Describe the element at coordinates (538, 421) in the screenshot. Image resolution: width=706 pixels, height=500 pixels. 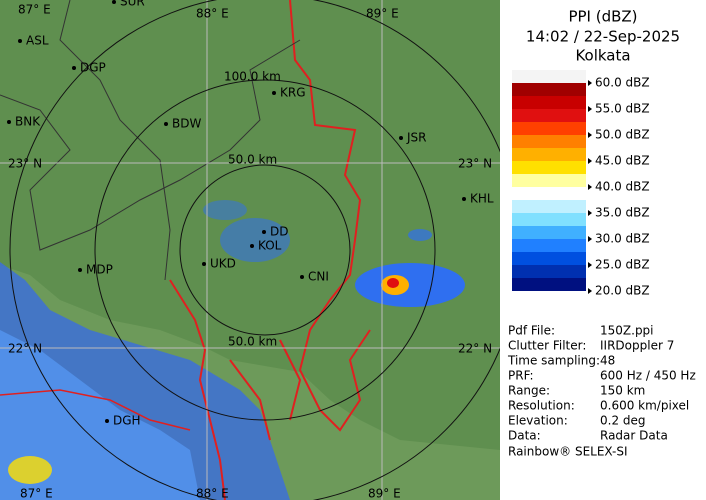
I see `info-key: Elevation:` at that location.